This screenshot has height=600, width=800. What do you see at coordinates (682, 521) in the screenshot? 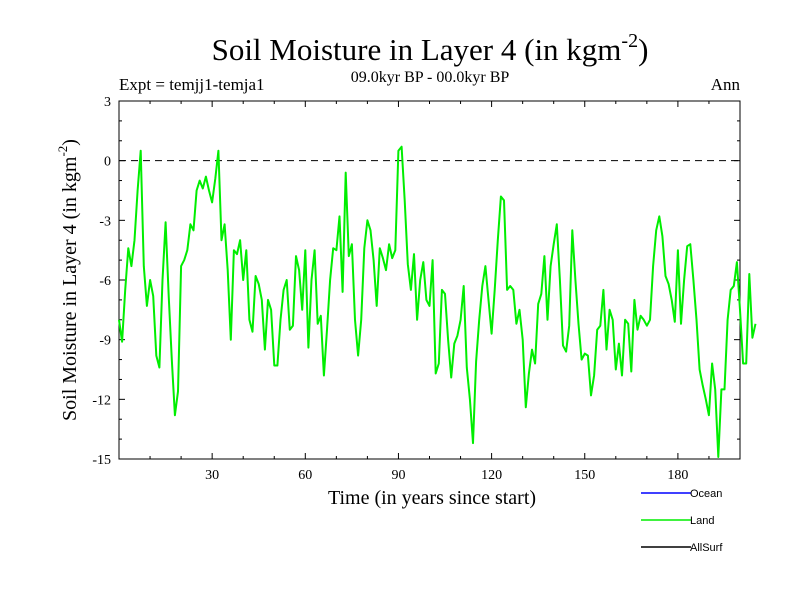
I see `legend: Ocean Land AllSurf` at bounding box center [682, 521].